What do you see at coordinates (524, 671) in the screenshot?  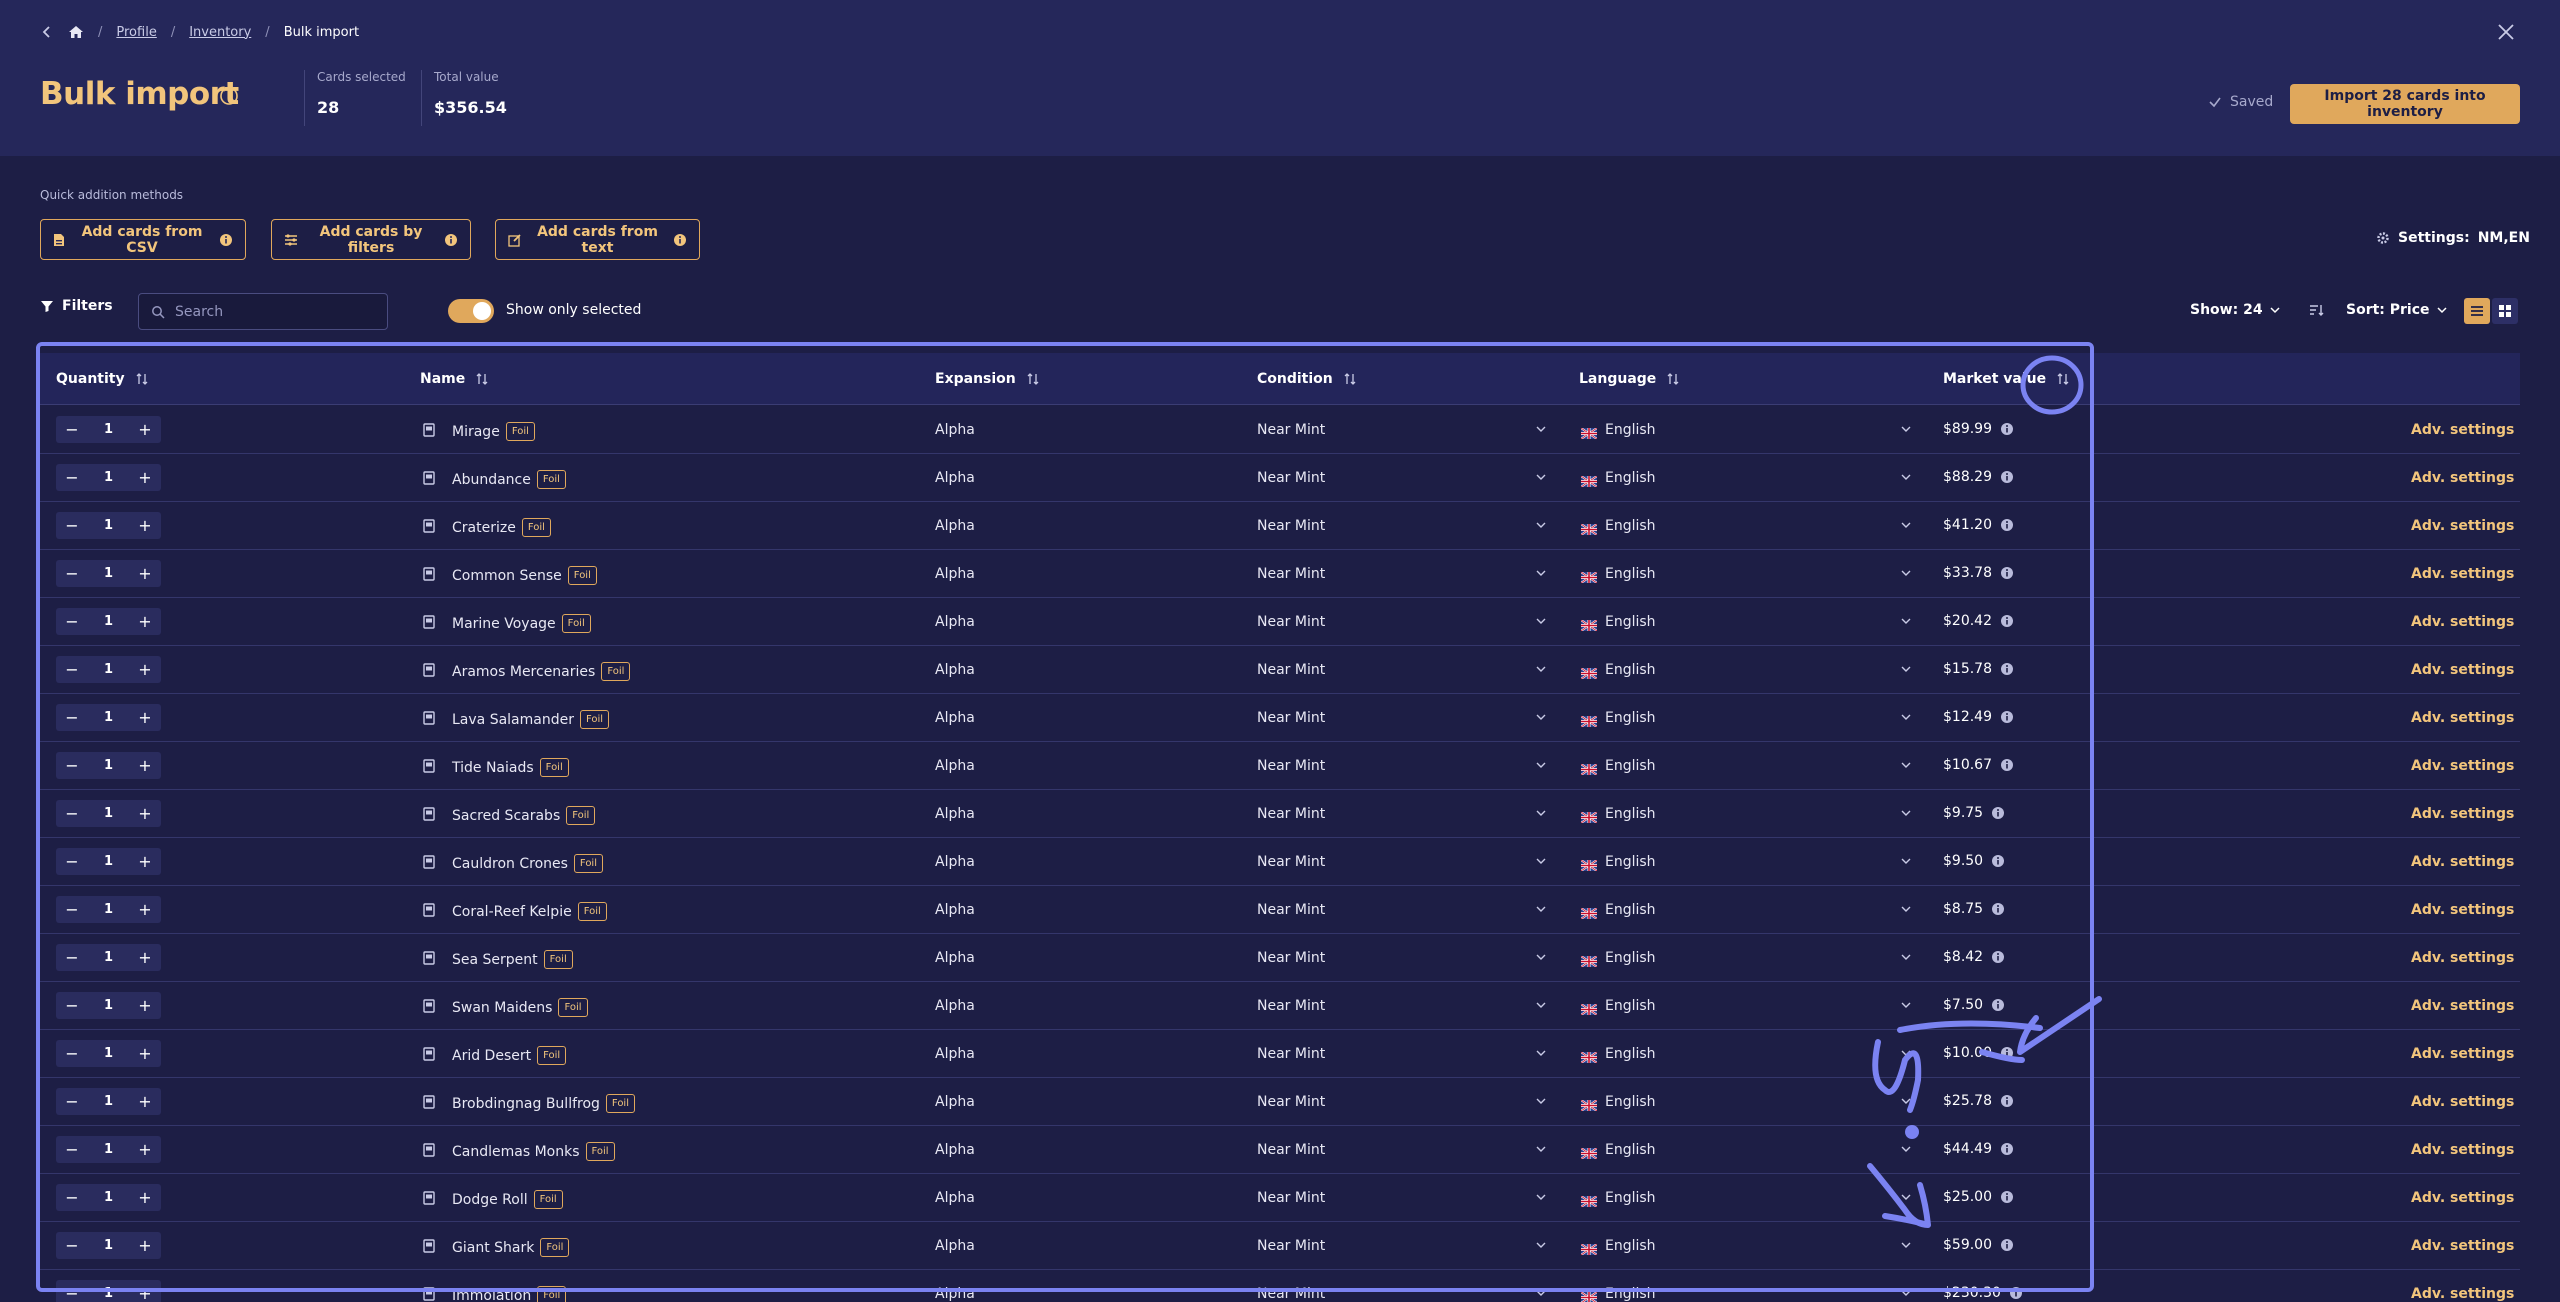 I see `card-name: Aramos Mercenaries` at bounding box center [524, 671].